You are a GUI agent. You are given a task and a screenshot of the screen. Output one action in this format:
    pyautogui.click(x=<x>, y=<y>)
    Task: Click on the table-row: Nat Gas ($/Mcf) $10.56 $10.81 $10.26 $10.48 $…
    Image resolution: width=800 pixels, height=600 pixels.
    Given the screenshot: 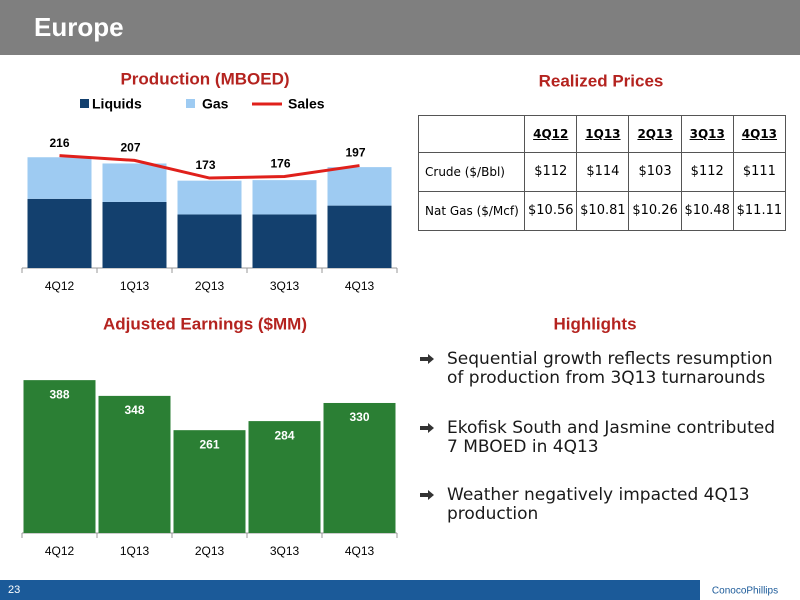 What is the action you would take?
    pyautogui.click(x=602, y=211)
    